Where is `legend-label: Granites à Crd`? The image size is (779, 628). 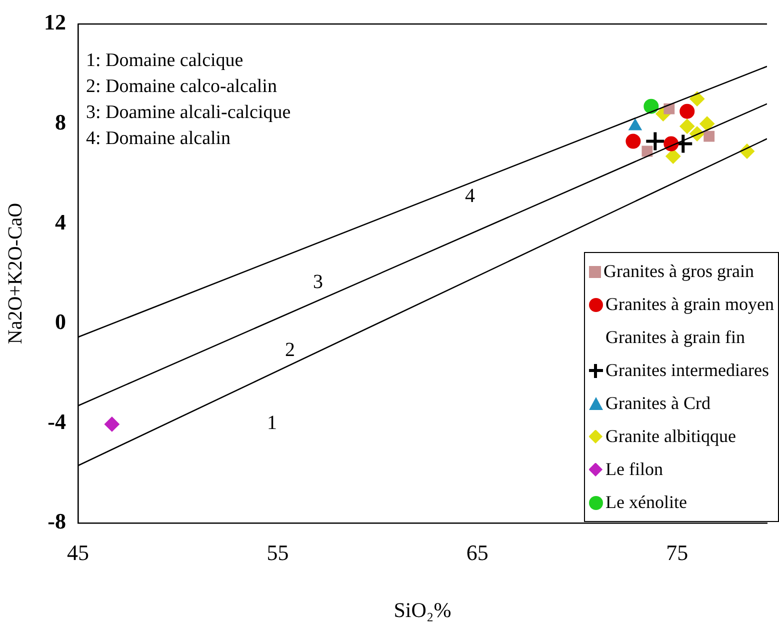
legend-label: Granites à Crd is located at coordinates (658, 403).